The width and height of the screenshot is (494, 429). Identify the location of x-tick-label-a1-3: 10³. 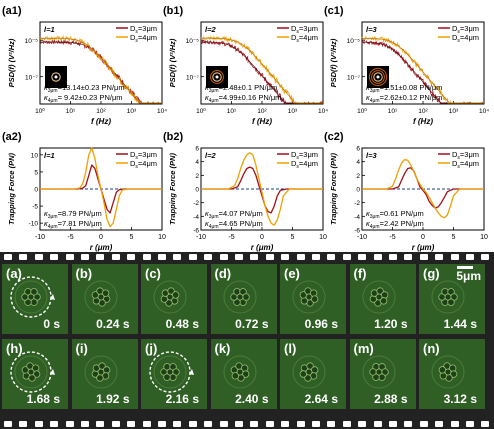
(132, 111).